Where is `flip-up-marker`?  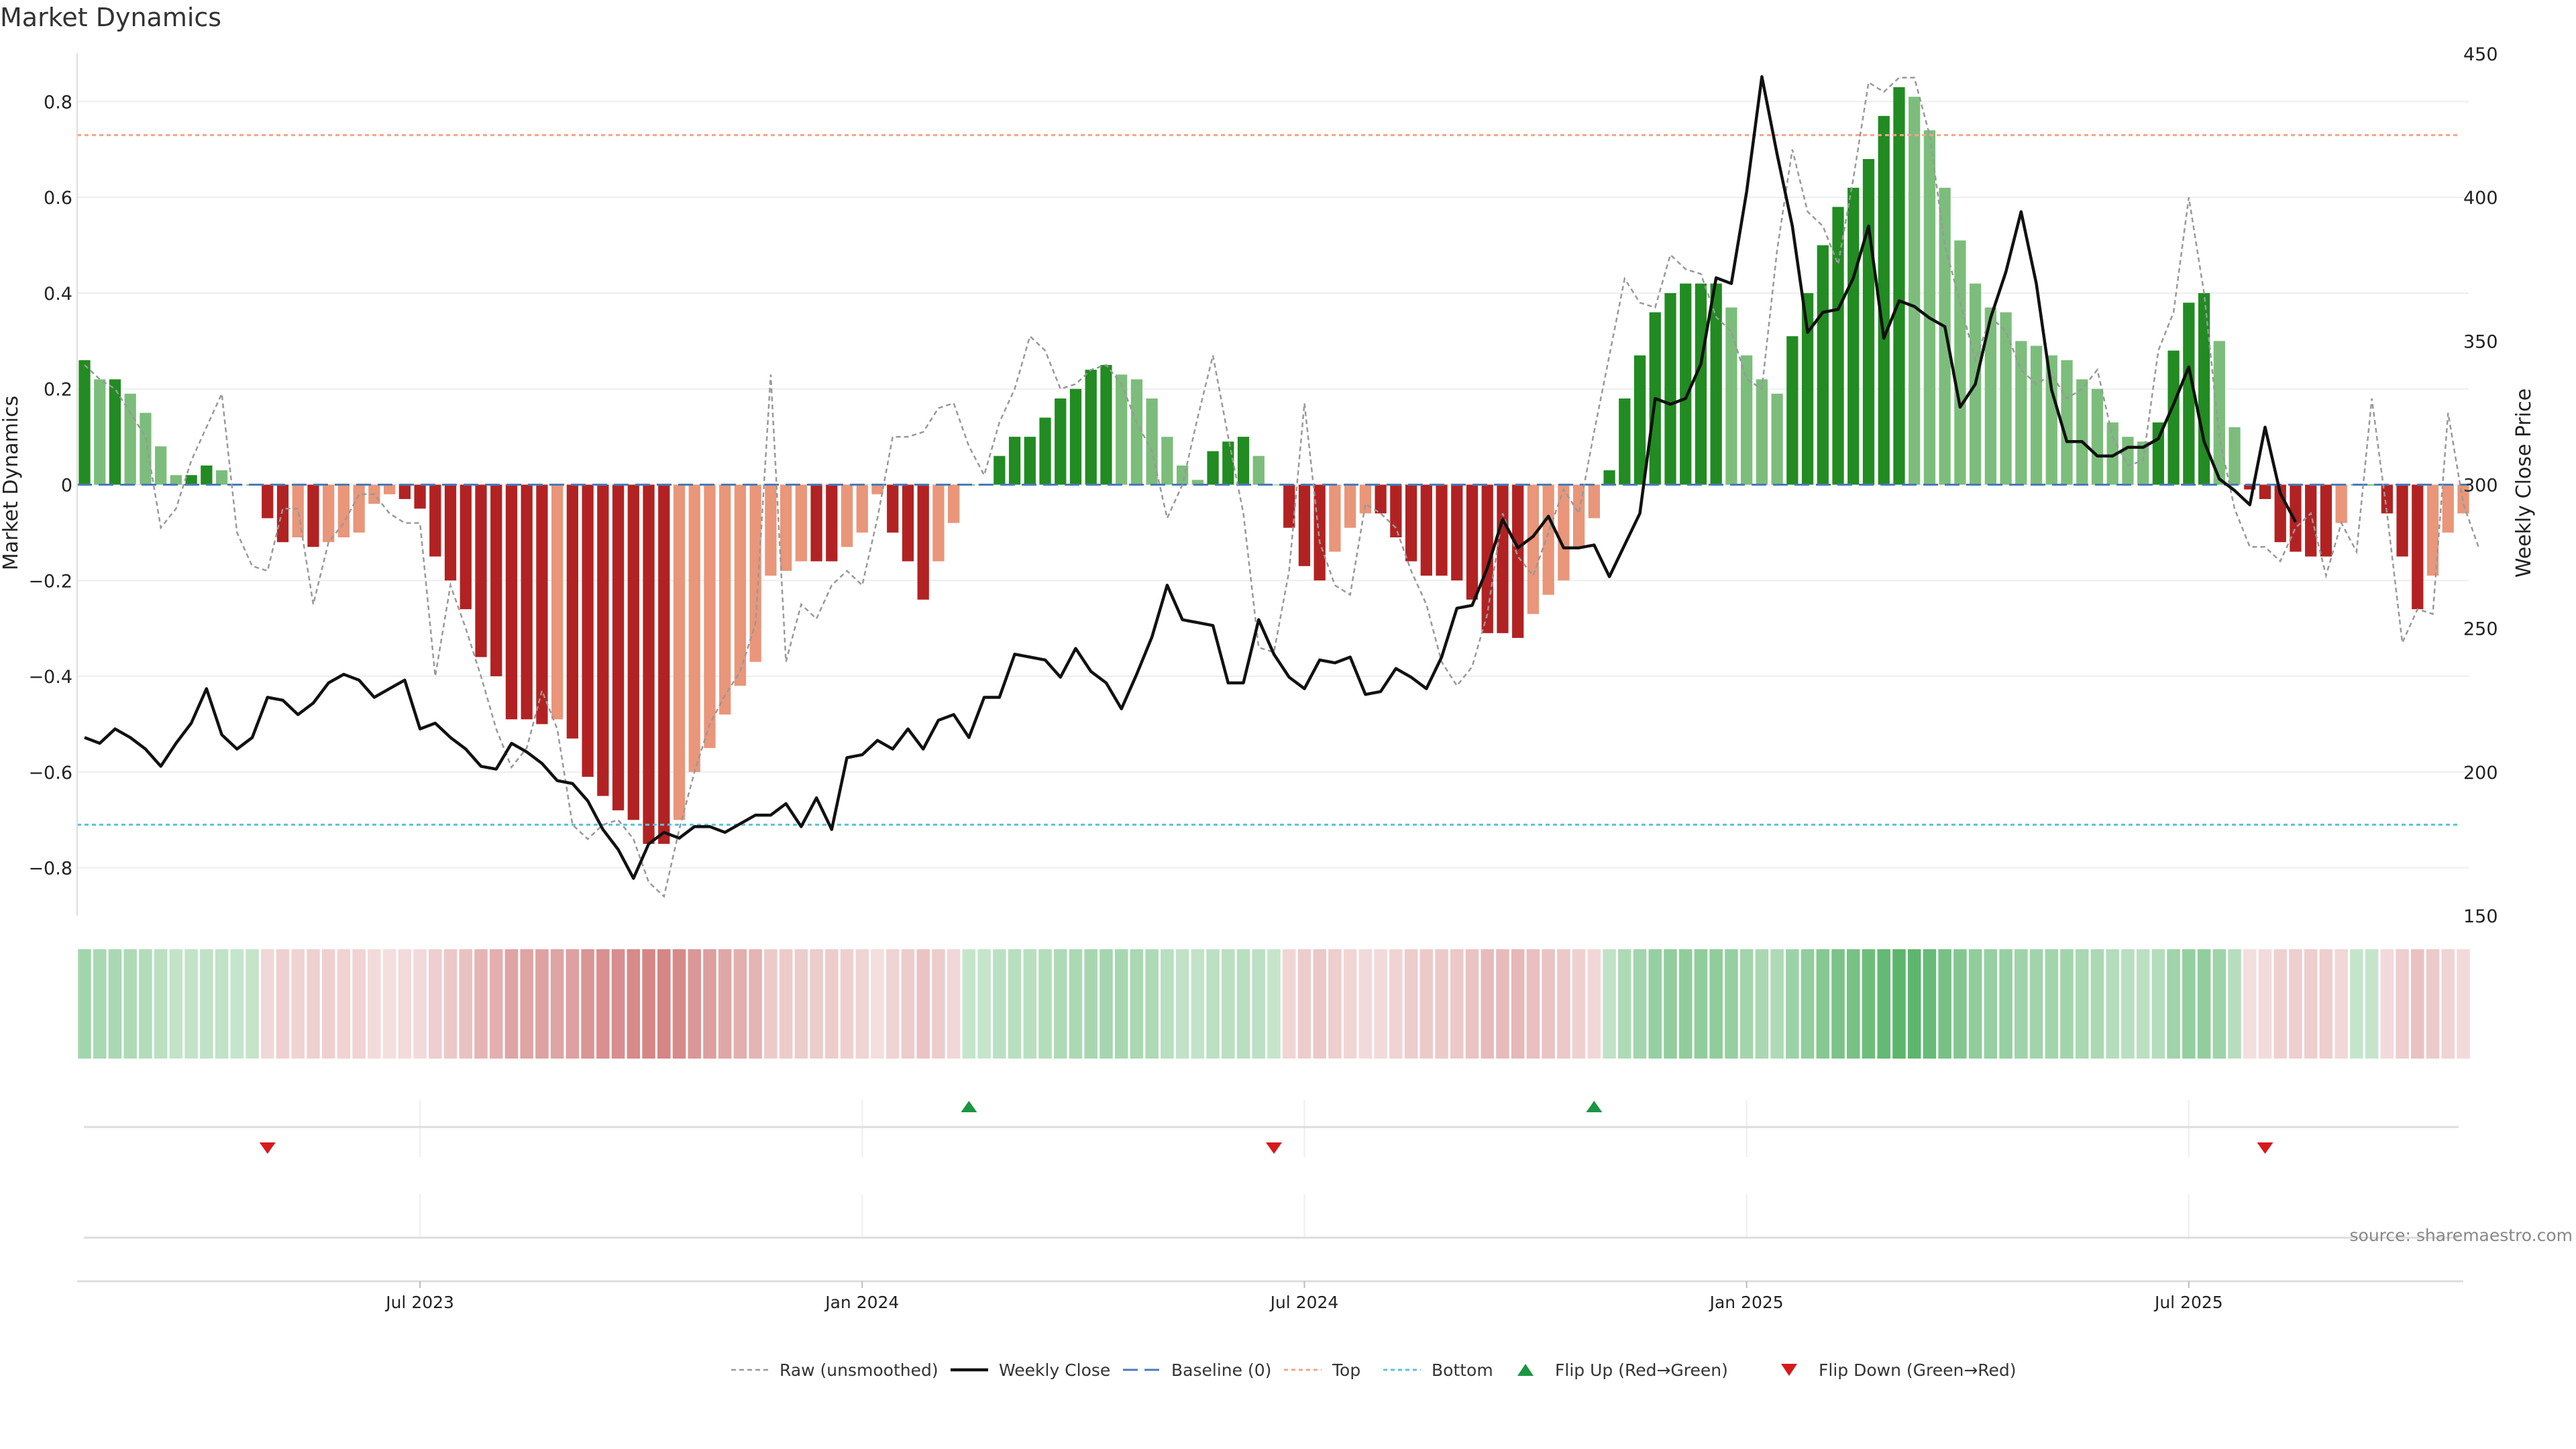
flip-up-marker is located at coordinates (969, 1106).